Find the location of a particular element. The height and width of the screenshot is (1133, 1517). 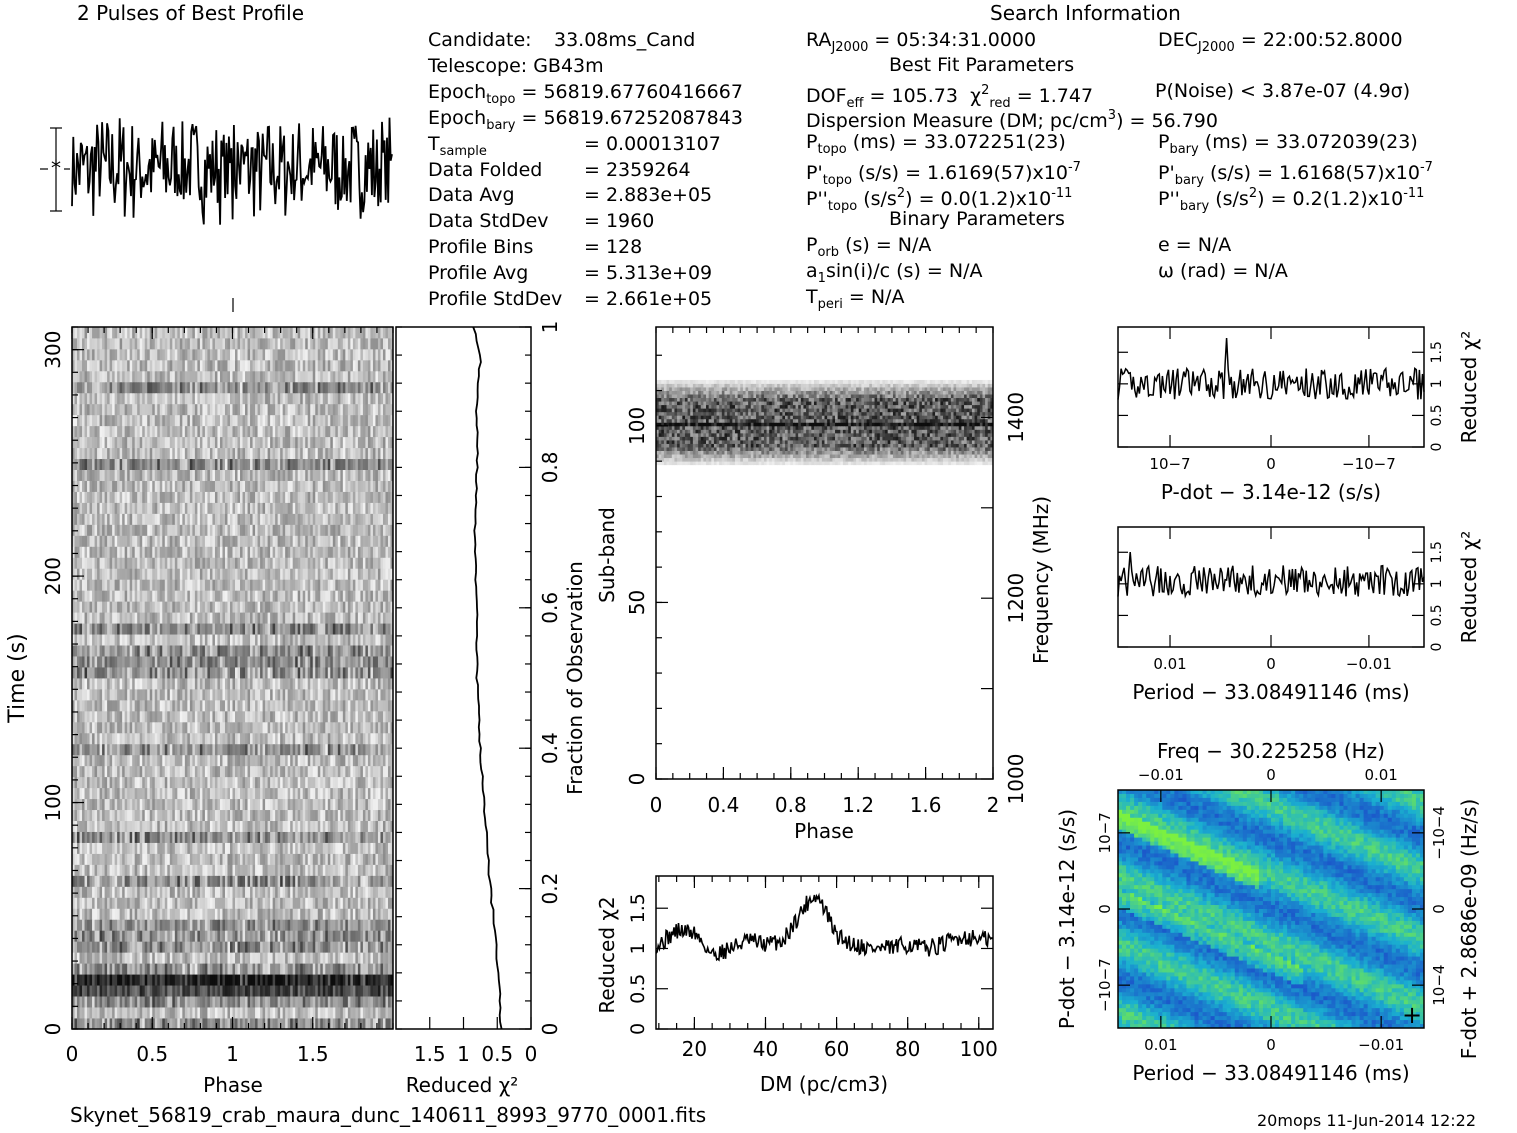

candidate-info-label: Candidate: is located at coordinates (480, 40).